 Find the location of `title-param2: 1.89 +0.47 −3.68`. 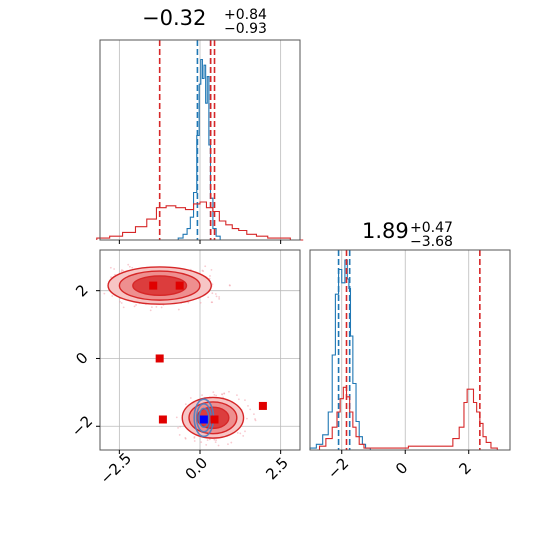

title-param2: 1.89 +0.47 −3.68 is located at coordinates (407, 234).